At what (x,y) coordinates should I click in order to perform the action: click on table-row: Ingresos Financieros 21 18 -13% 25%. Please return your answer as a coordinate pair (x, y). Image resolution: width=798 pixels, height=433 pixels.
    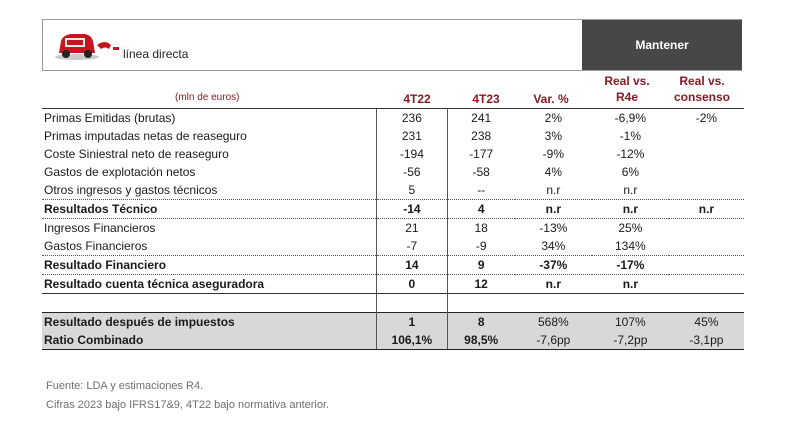
    Looking at the image, I should click on (393, 228).